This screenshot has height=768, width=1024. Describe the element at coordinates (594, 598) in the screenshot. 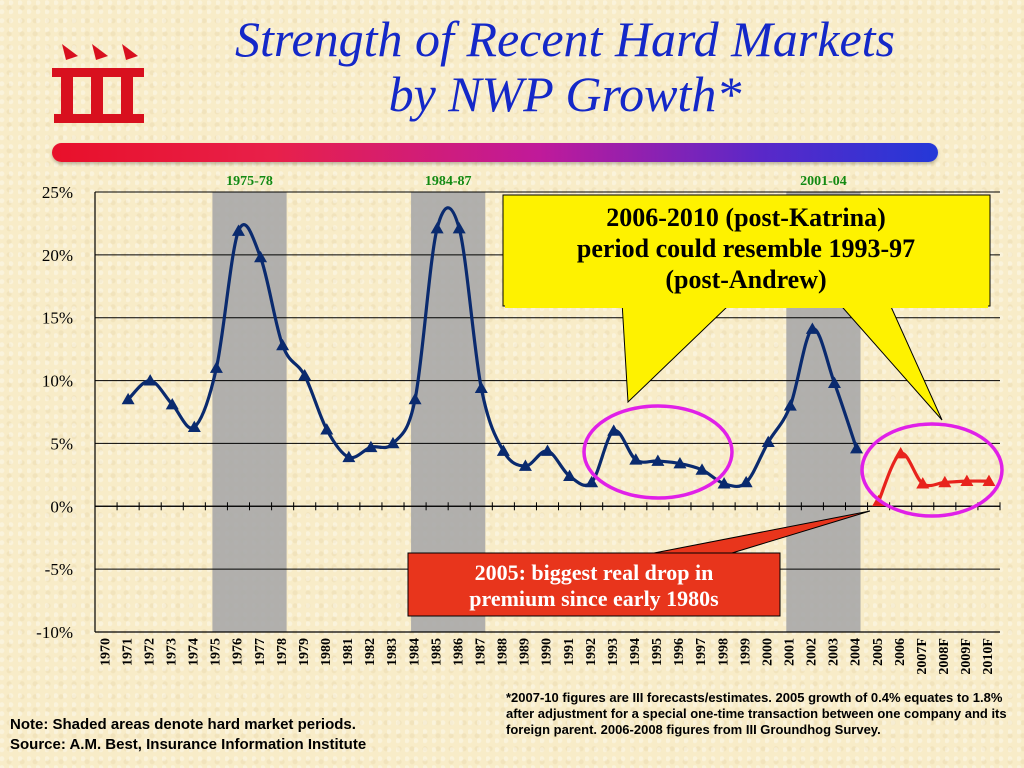

I see `red-callout-line: premium since early 1980s` at that location.